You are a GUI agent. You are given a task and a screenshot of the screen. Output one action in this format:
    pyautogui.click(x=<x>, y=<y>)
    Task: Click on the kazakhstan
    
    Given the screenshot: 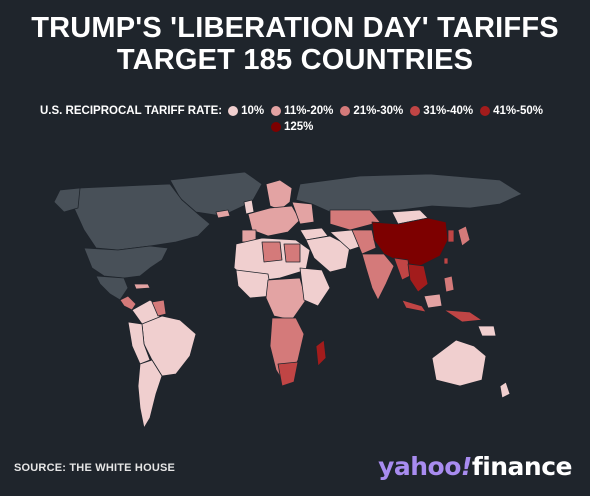 What is the action you would take?
    pyautogui.click(x=355, y=220)
    